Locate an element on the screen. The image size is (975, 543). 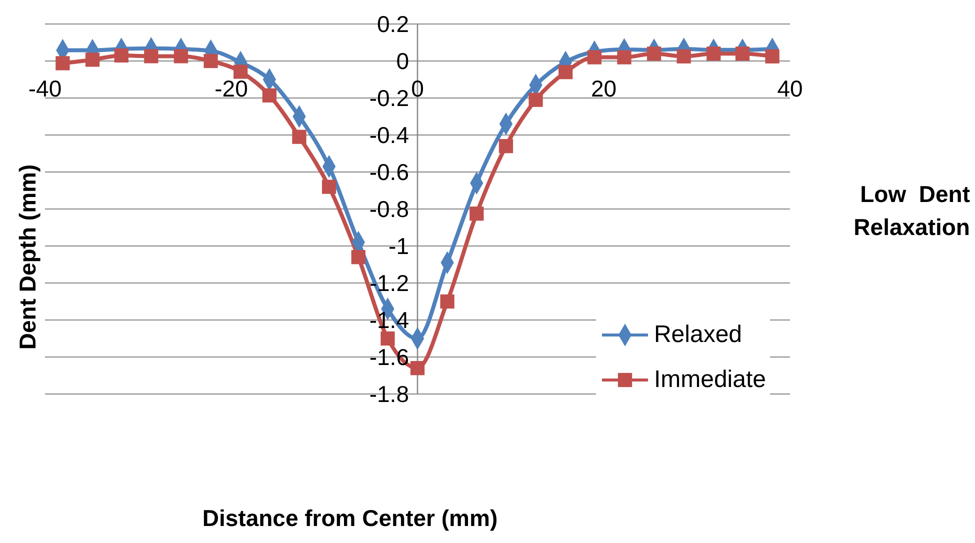
legend-label: Relaxed is located at coordinates (698, 334).